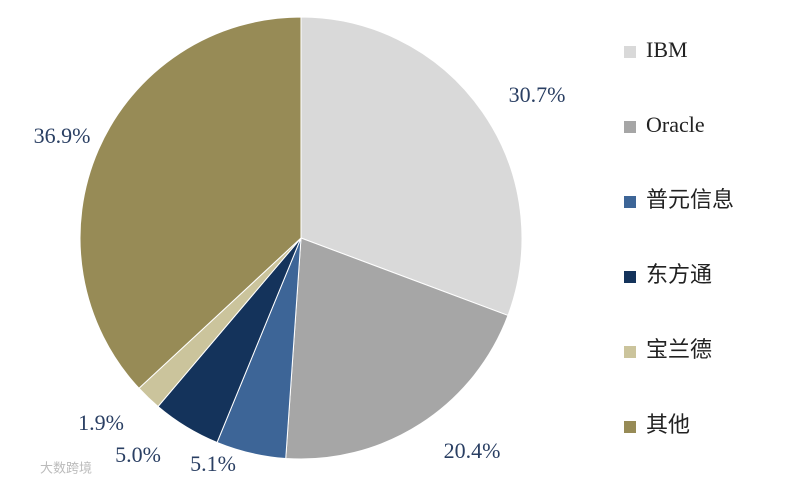  What do you see at coordinates (679, 274) in the screenshot?
I see `legend-label: 东方通` at bounding box center [679, 274].